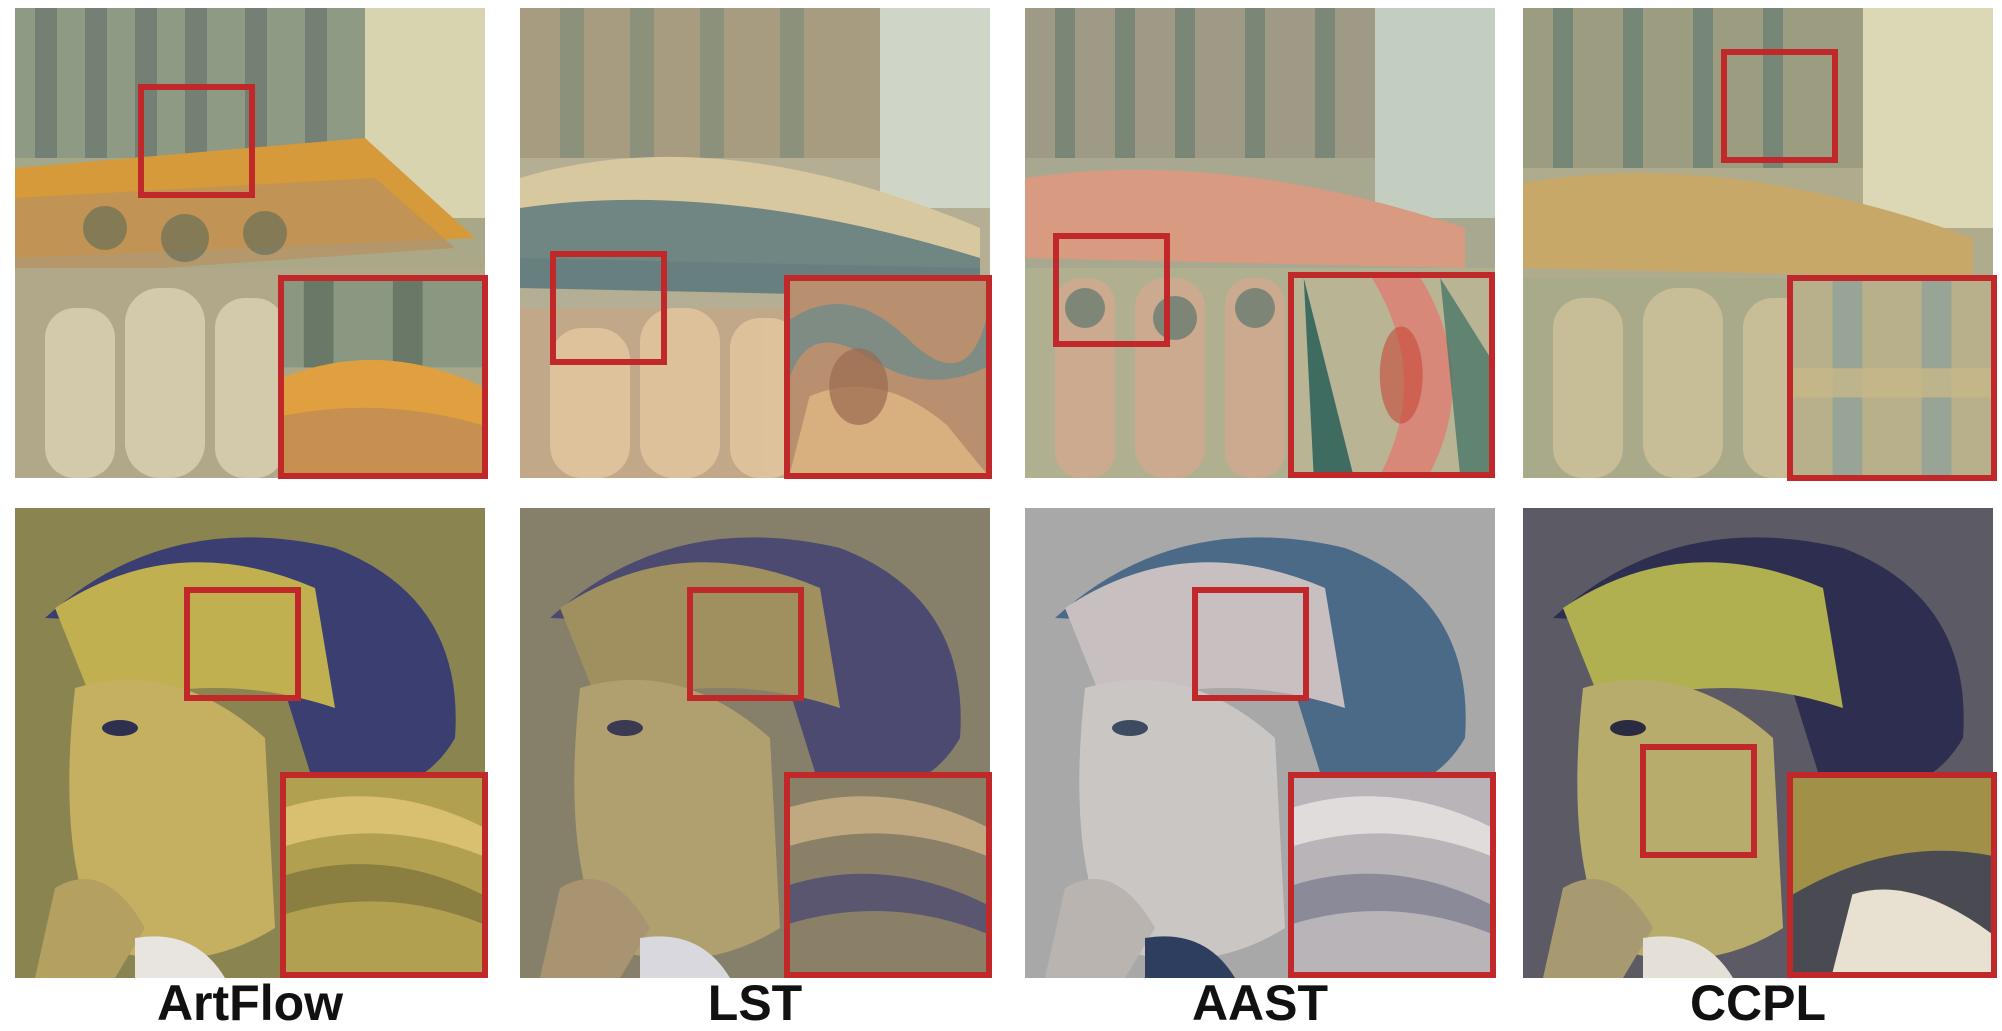  I want to click on column-label-ccpl: CCPL, so click(1758, 1003).